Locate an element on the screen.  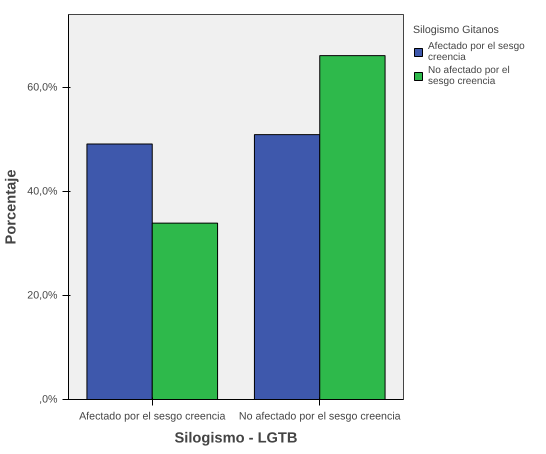
legend-label: Afectado por el sesgo creencia is located at coordinates (476, 52).